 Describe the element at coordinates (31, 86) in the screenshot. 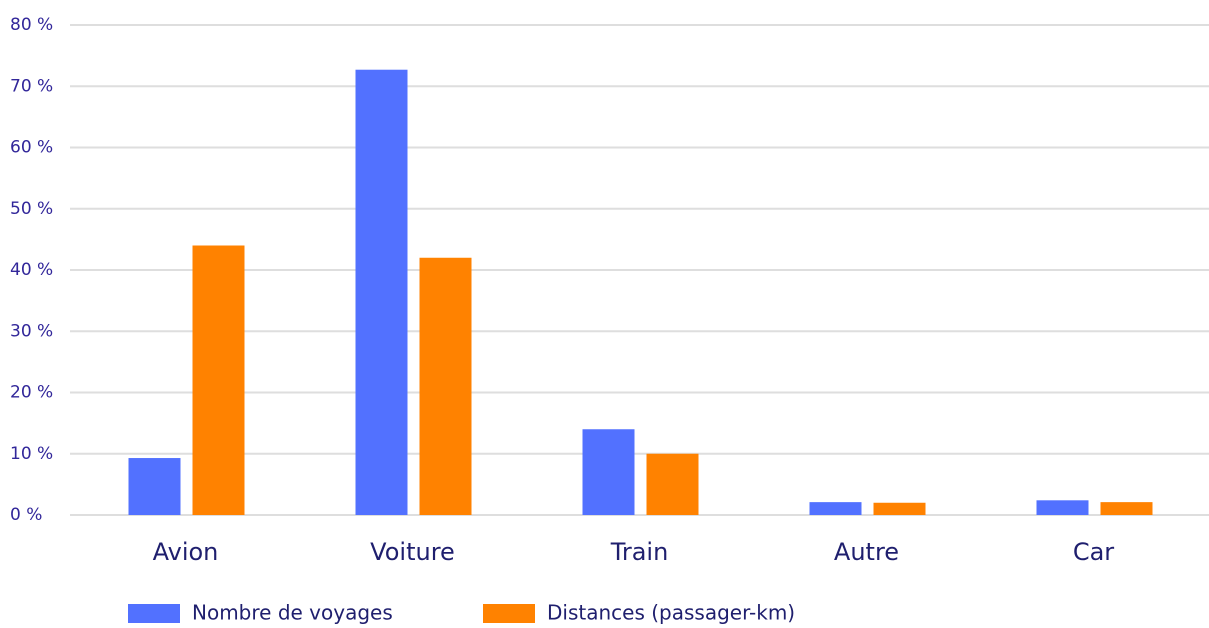

I see `y-tick-label: 70 %` at that location.